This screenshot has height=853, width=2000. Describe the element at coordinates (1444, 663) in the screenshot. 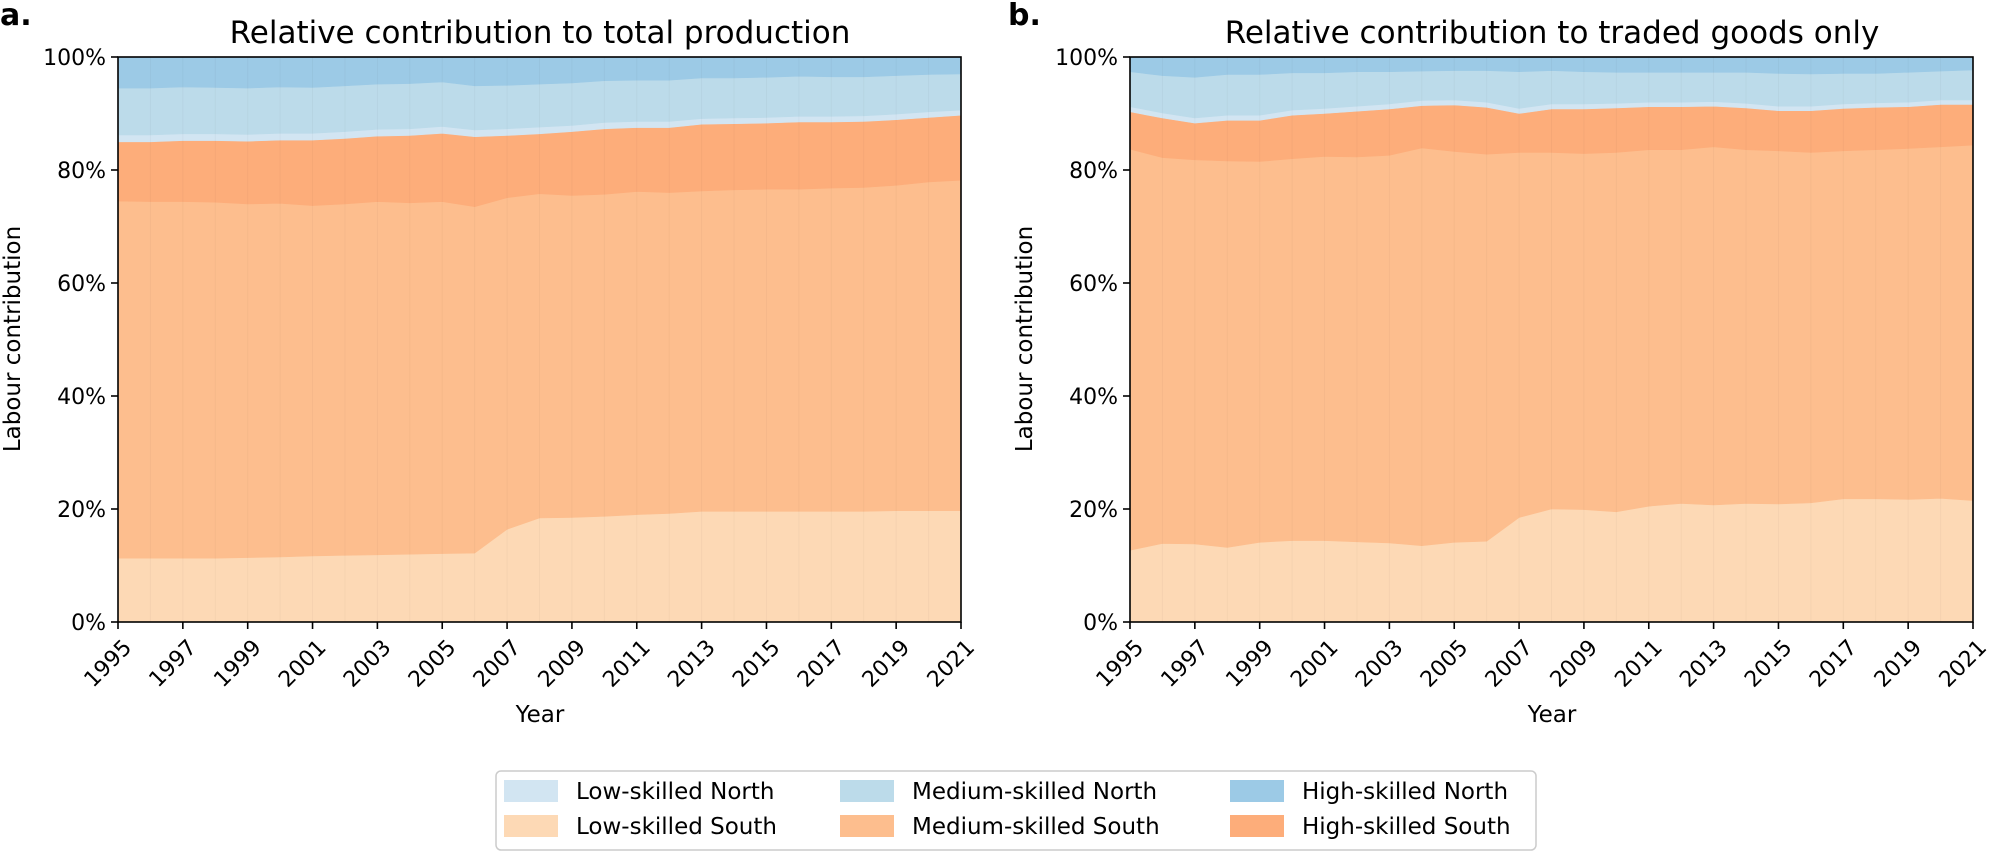

I see `panel-b-xtick-label: 2005` at that location.